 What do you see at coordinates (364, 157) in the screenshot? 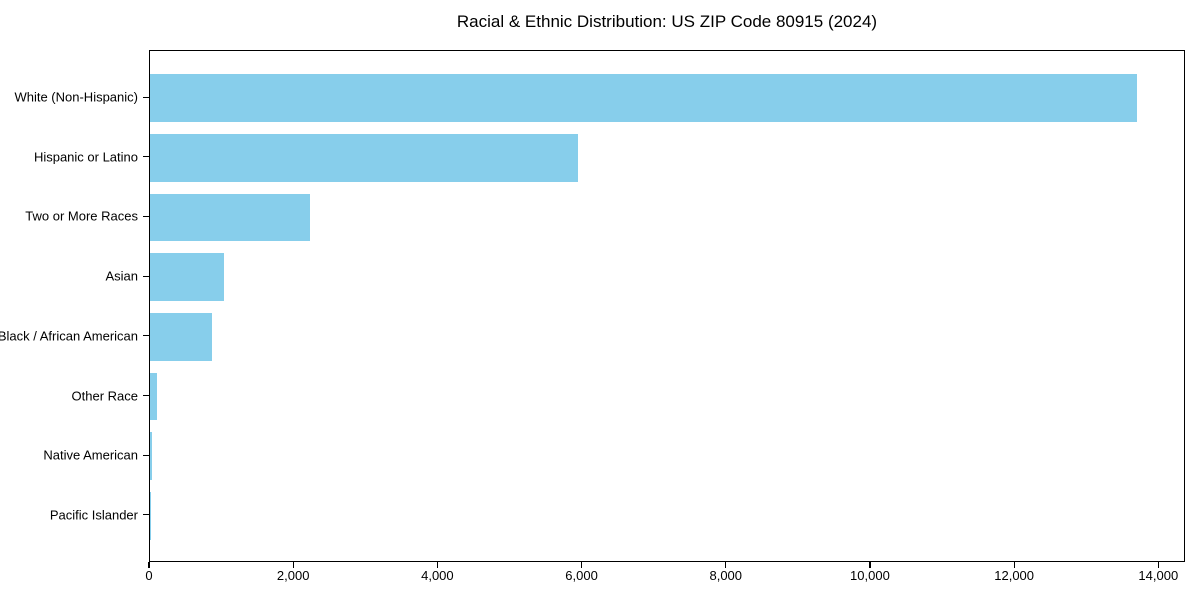
I see `bar-hispanic-or-latino` at bounding box center [364, 157].